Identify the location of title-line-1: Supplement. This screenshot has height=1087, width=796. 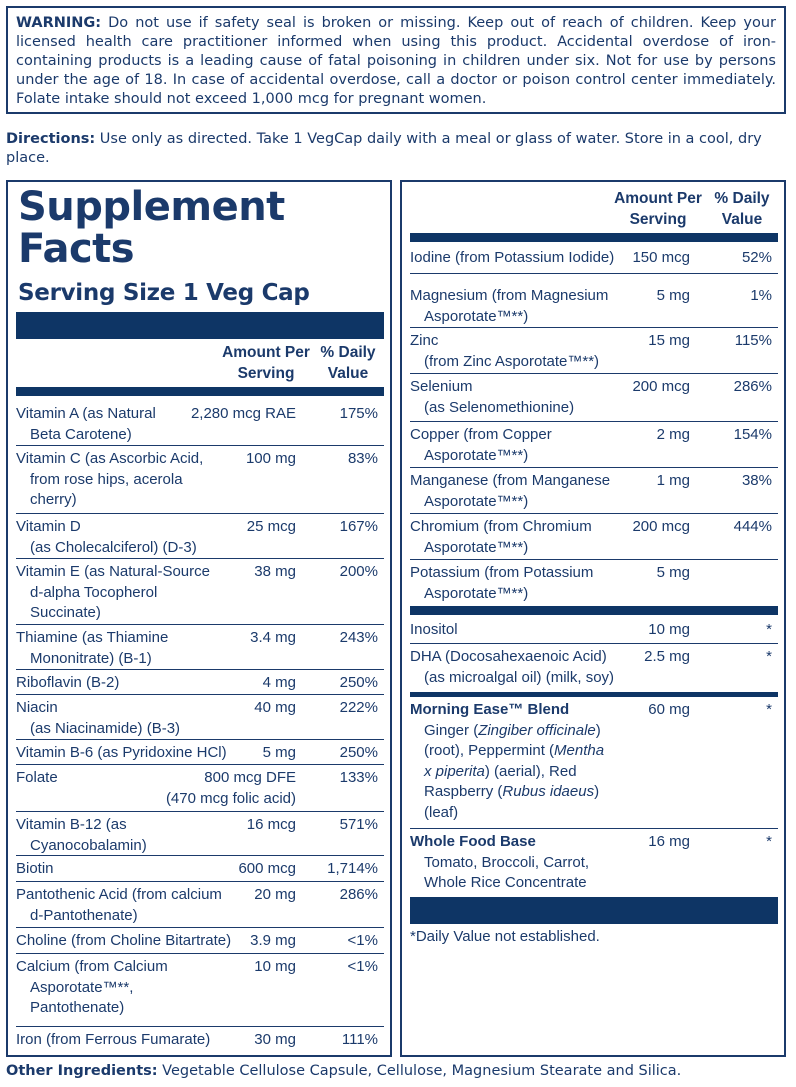
(151, 207).